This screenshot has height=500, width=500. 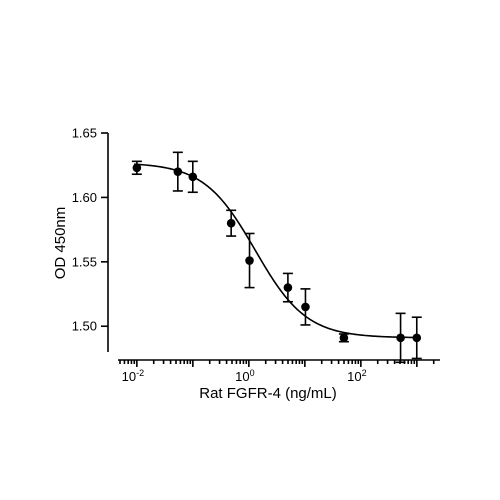 What do you see at coordinates (244, 376) in the screenshot?
I see `x-tick-label: 10⁰` at bounding box center [244, 376].